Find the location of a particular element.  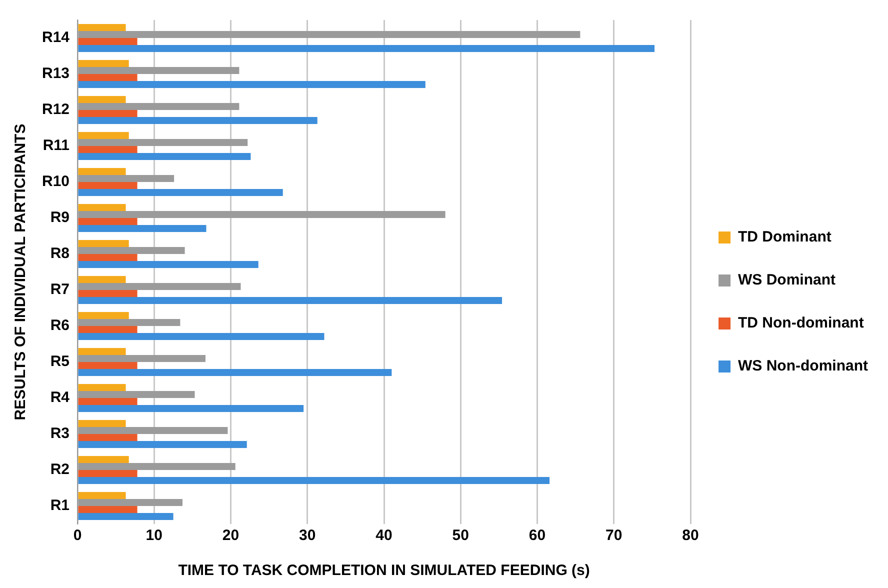

x-tick-label: 70 is located at coordinates (614, 535).